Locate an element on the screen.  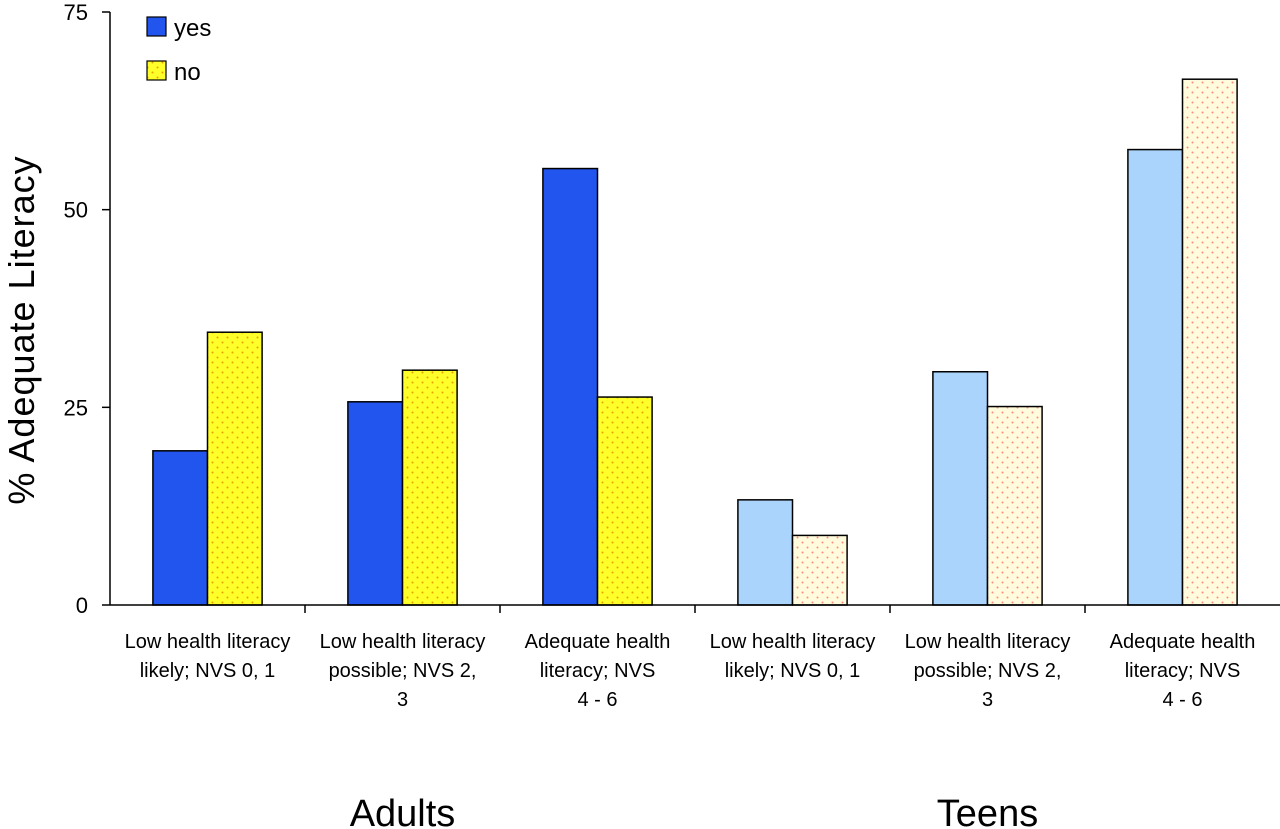
group-label-adults: Adults is located at coordinates (403, 811).